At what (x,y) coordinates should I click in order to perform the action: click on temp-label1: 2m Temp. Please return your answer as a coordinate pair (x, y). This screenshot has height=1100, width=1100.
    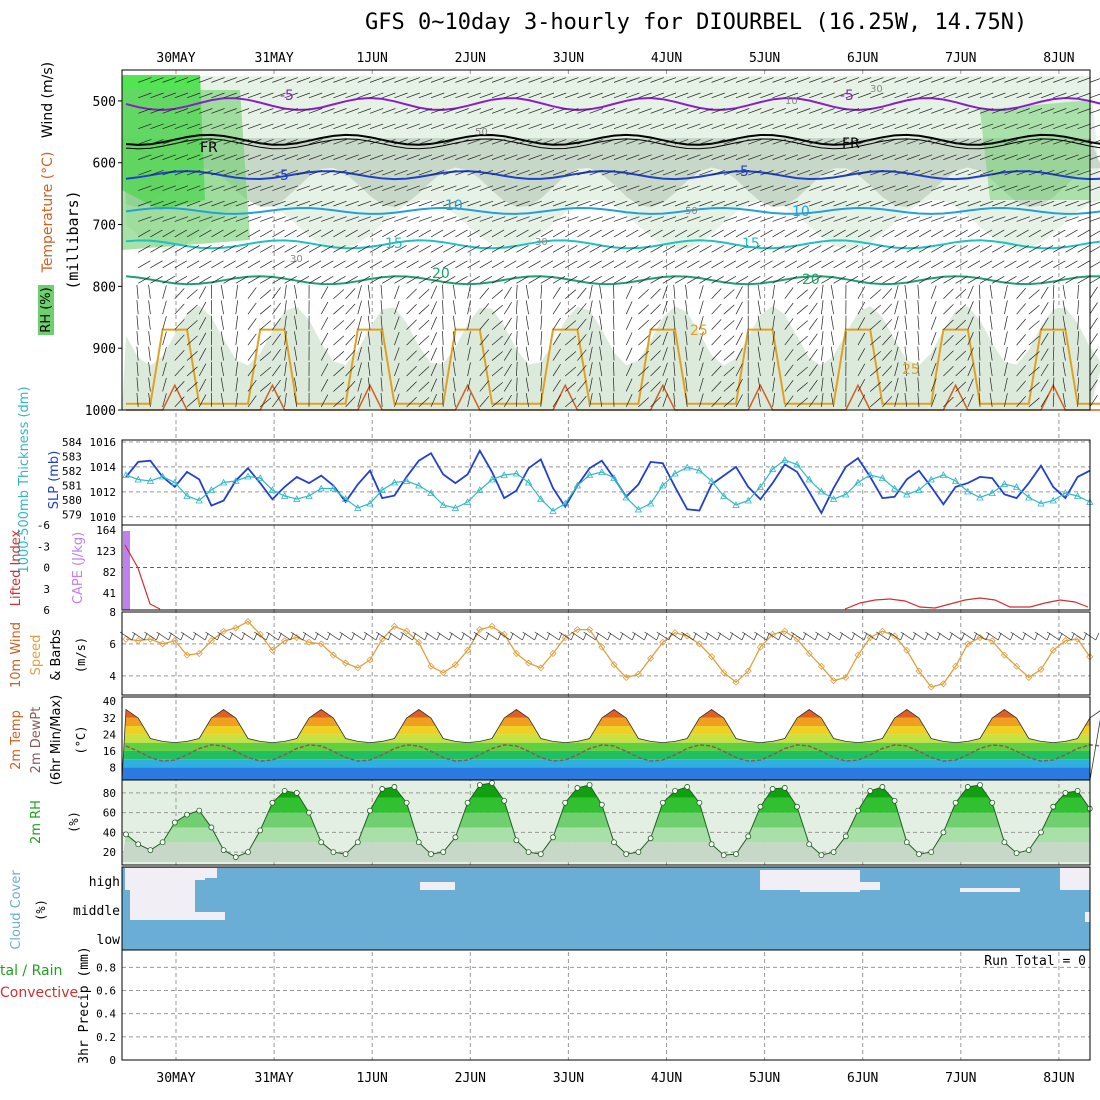
    Looking at the image, I should click on (16, 740).